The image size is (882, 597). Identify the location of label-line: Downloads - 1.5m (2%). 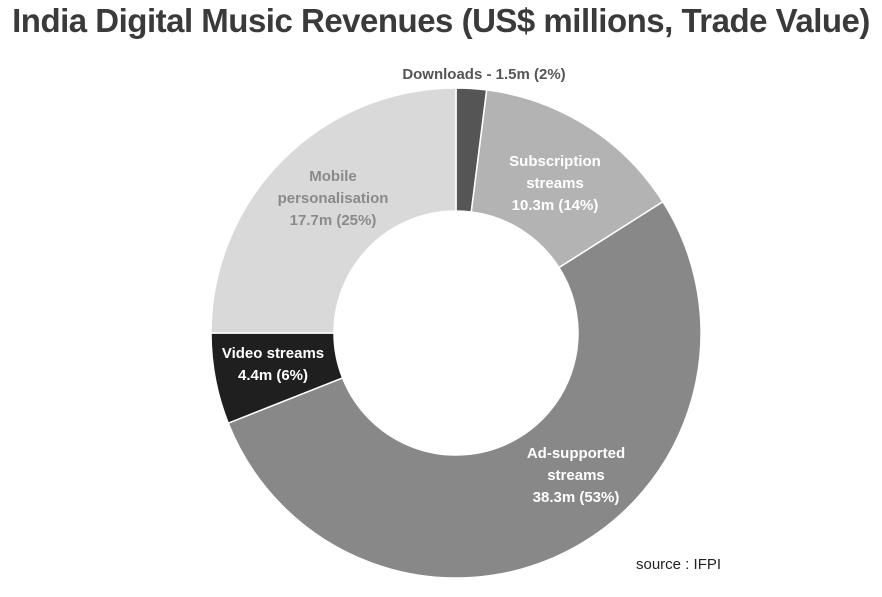
(483, 74).